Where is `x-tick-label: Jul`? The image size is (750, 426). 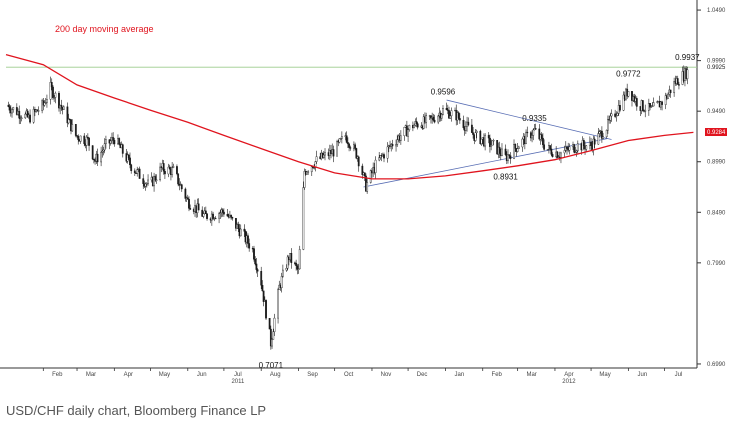 x-tick-label: Jul is located at coordinates (238, 375).